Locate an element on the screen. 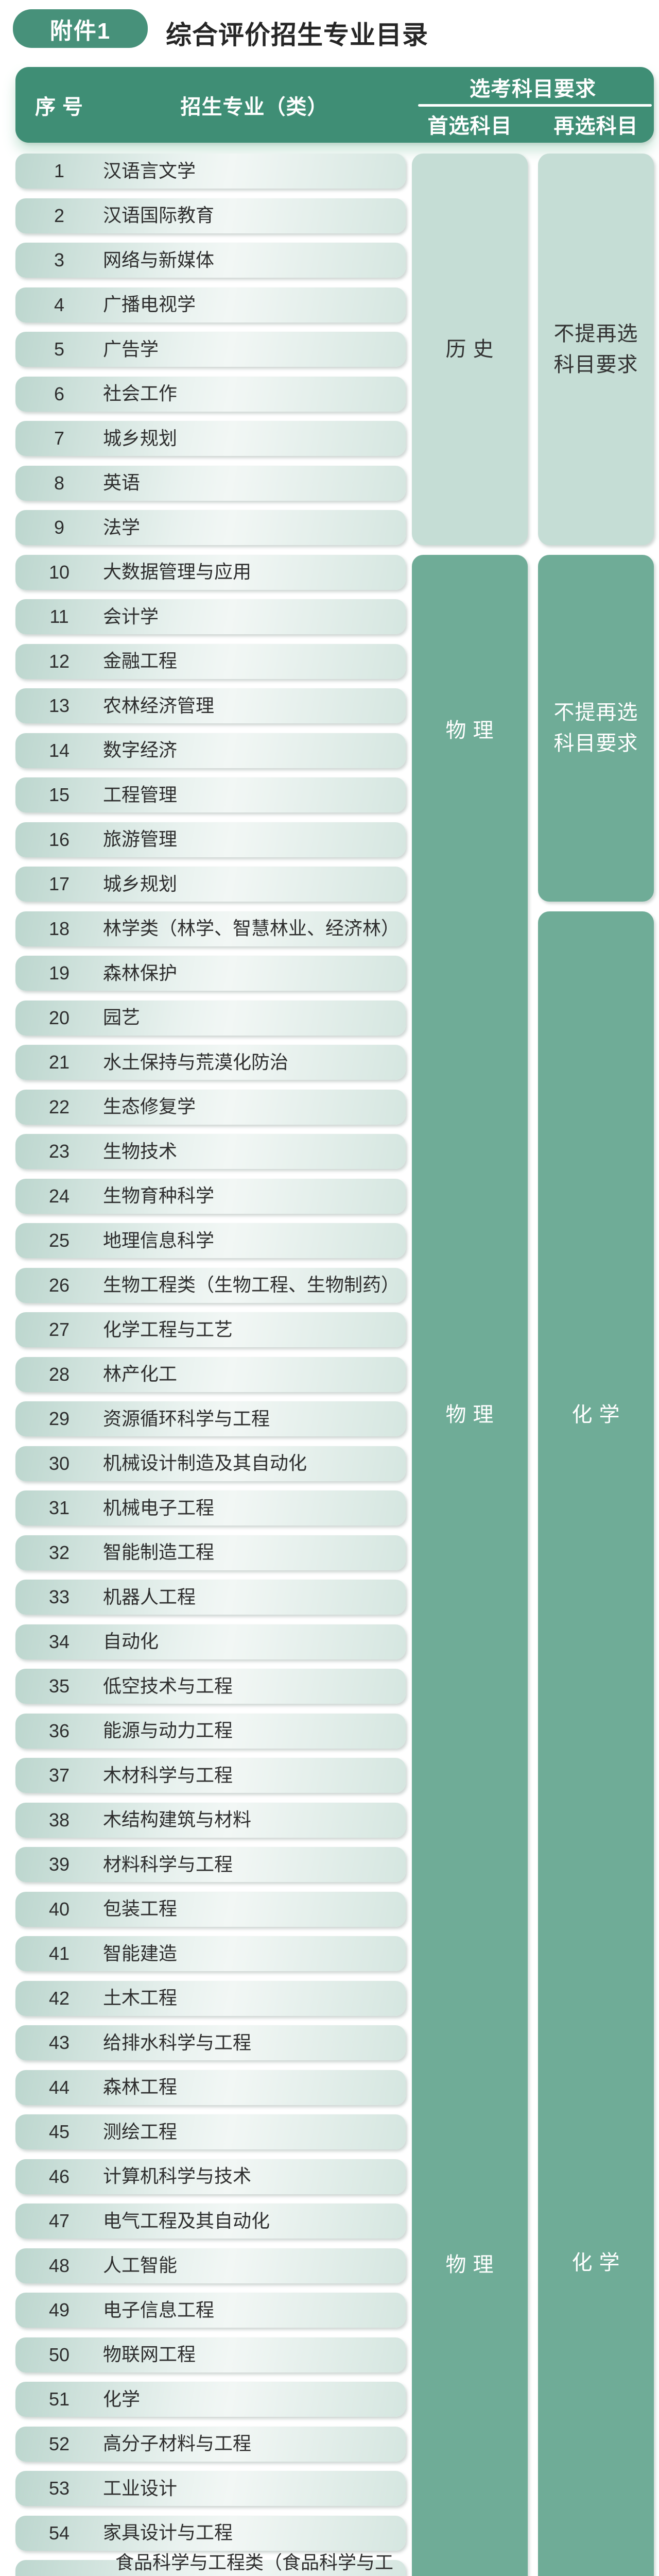 The image size is (659, 2576). table-row: 47 电气工程及其自动化 is located at coordinates (211, 2221).